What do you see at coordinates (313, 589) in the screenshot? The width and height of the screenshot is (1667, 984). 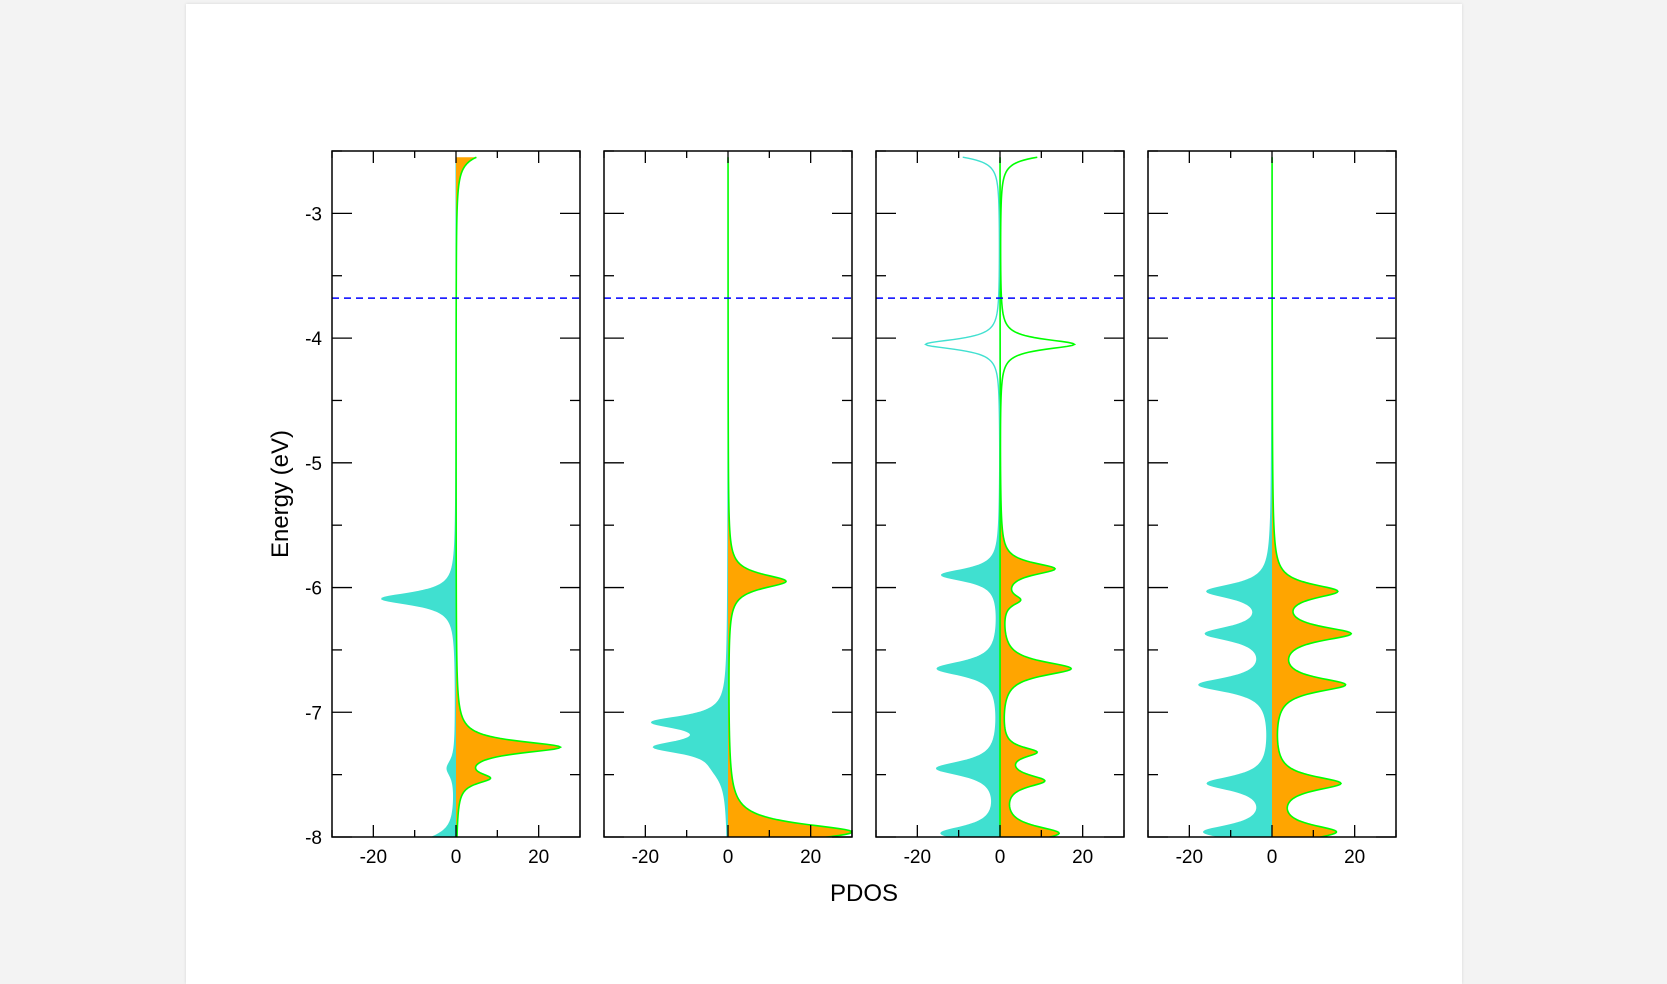 I see `y-tick-label: -6` at bounding box center [313, 589].